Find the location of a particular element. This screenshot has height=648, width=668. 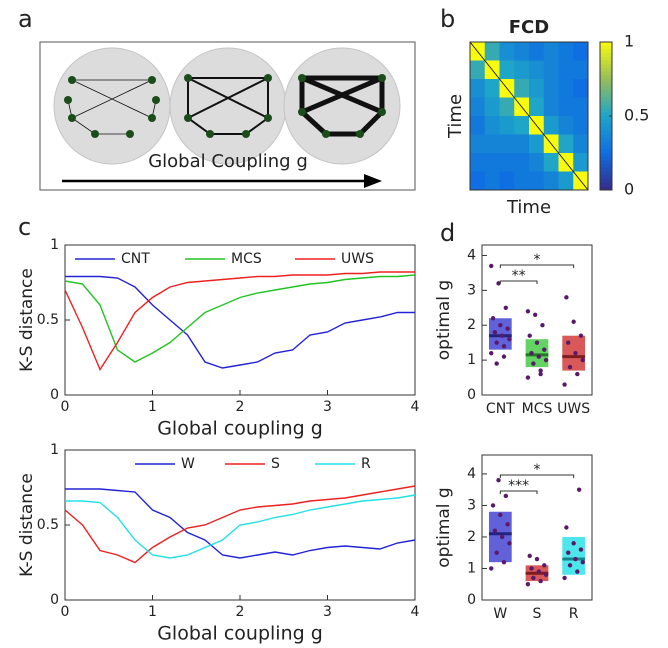

legend-label: MCS is located at coordinates (246, 259).